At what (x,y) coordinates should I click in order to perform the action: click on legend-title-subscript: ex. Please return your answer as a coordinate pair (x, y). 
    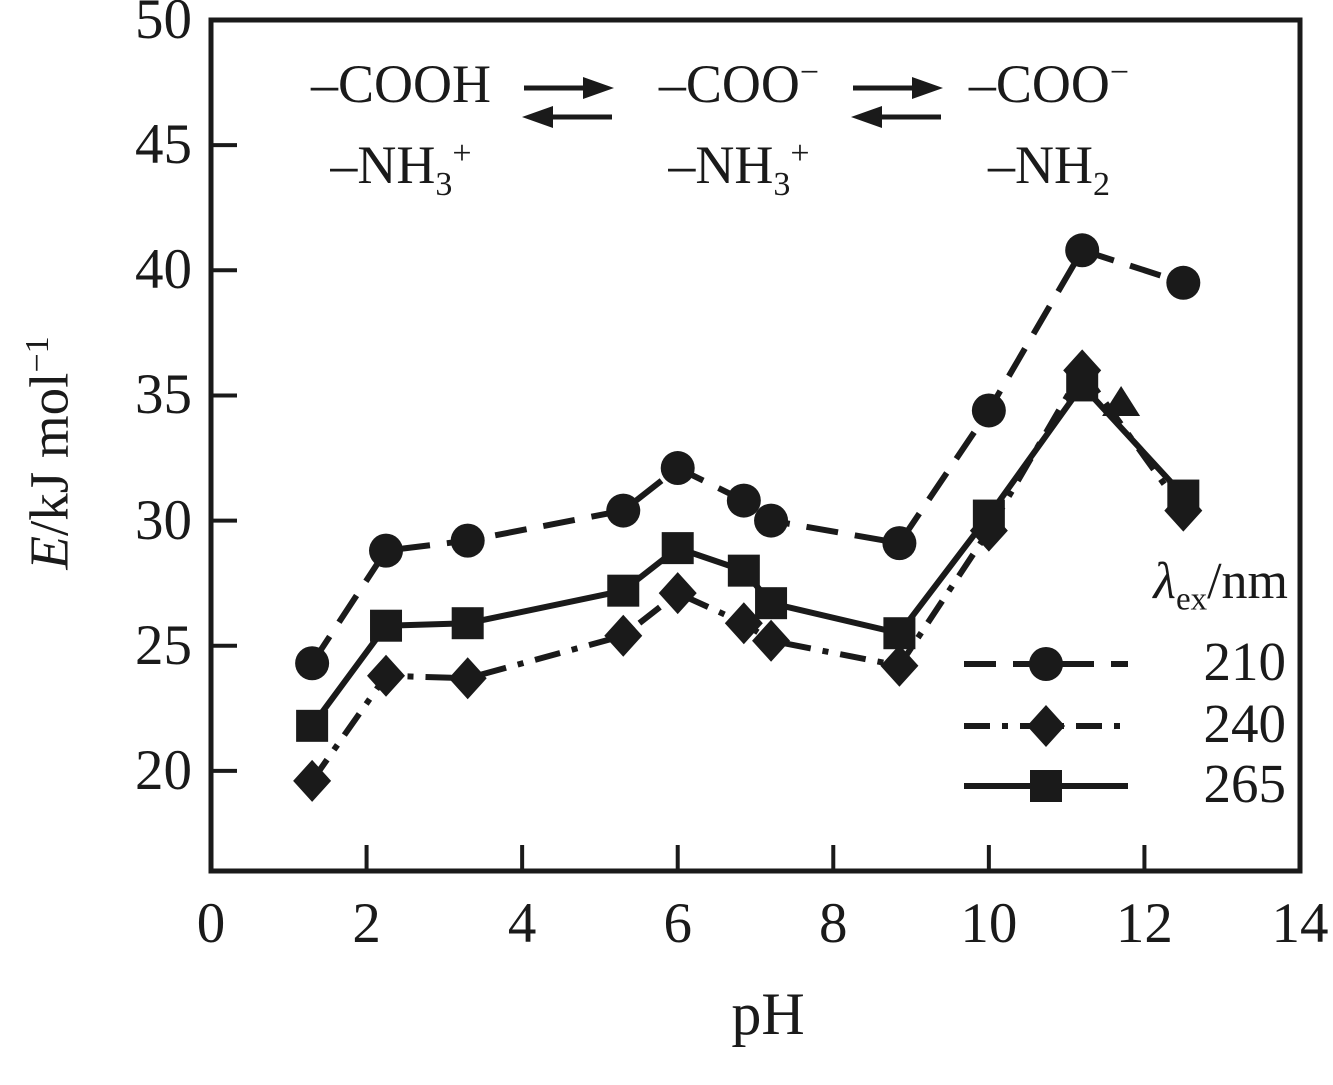
    Looking at the image, I should click on (1191, 599).